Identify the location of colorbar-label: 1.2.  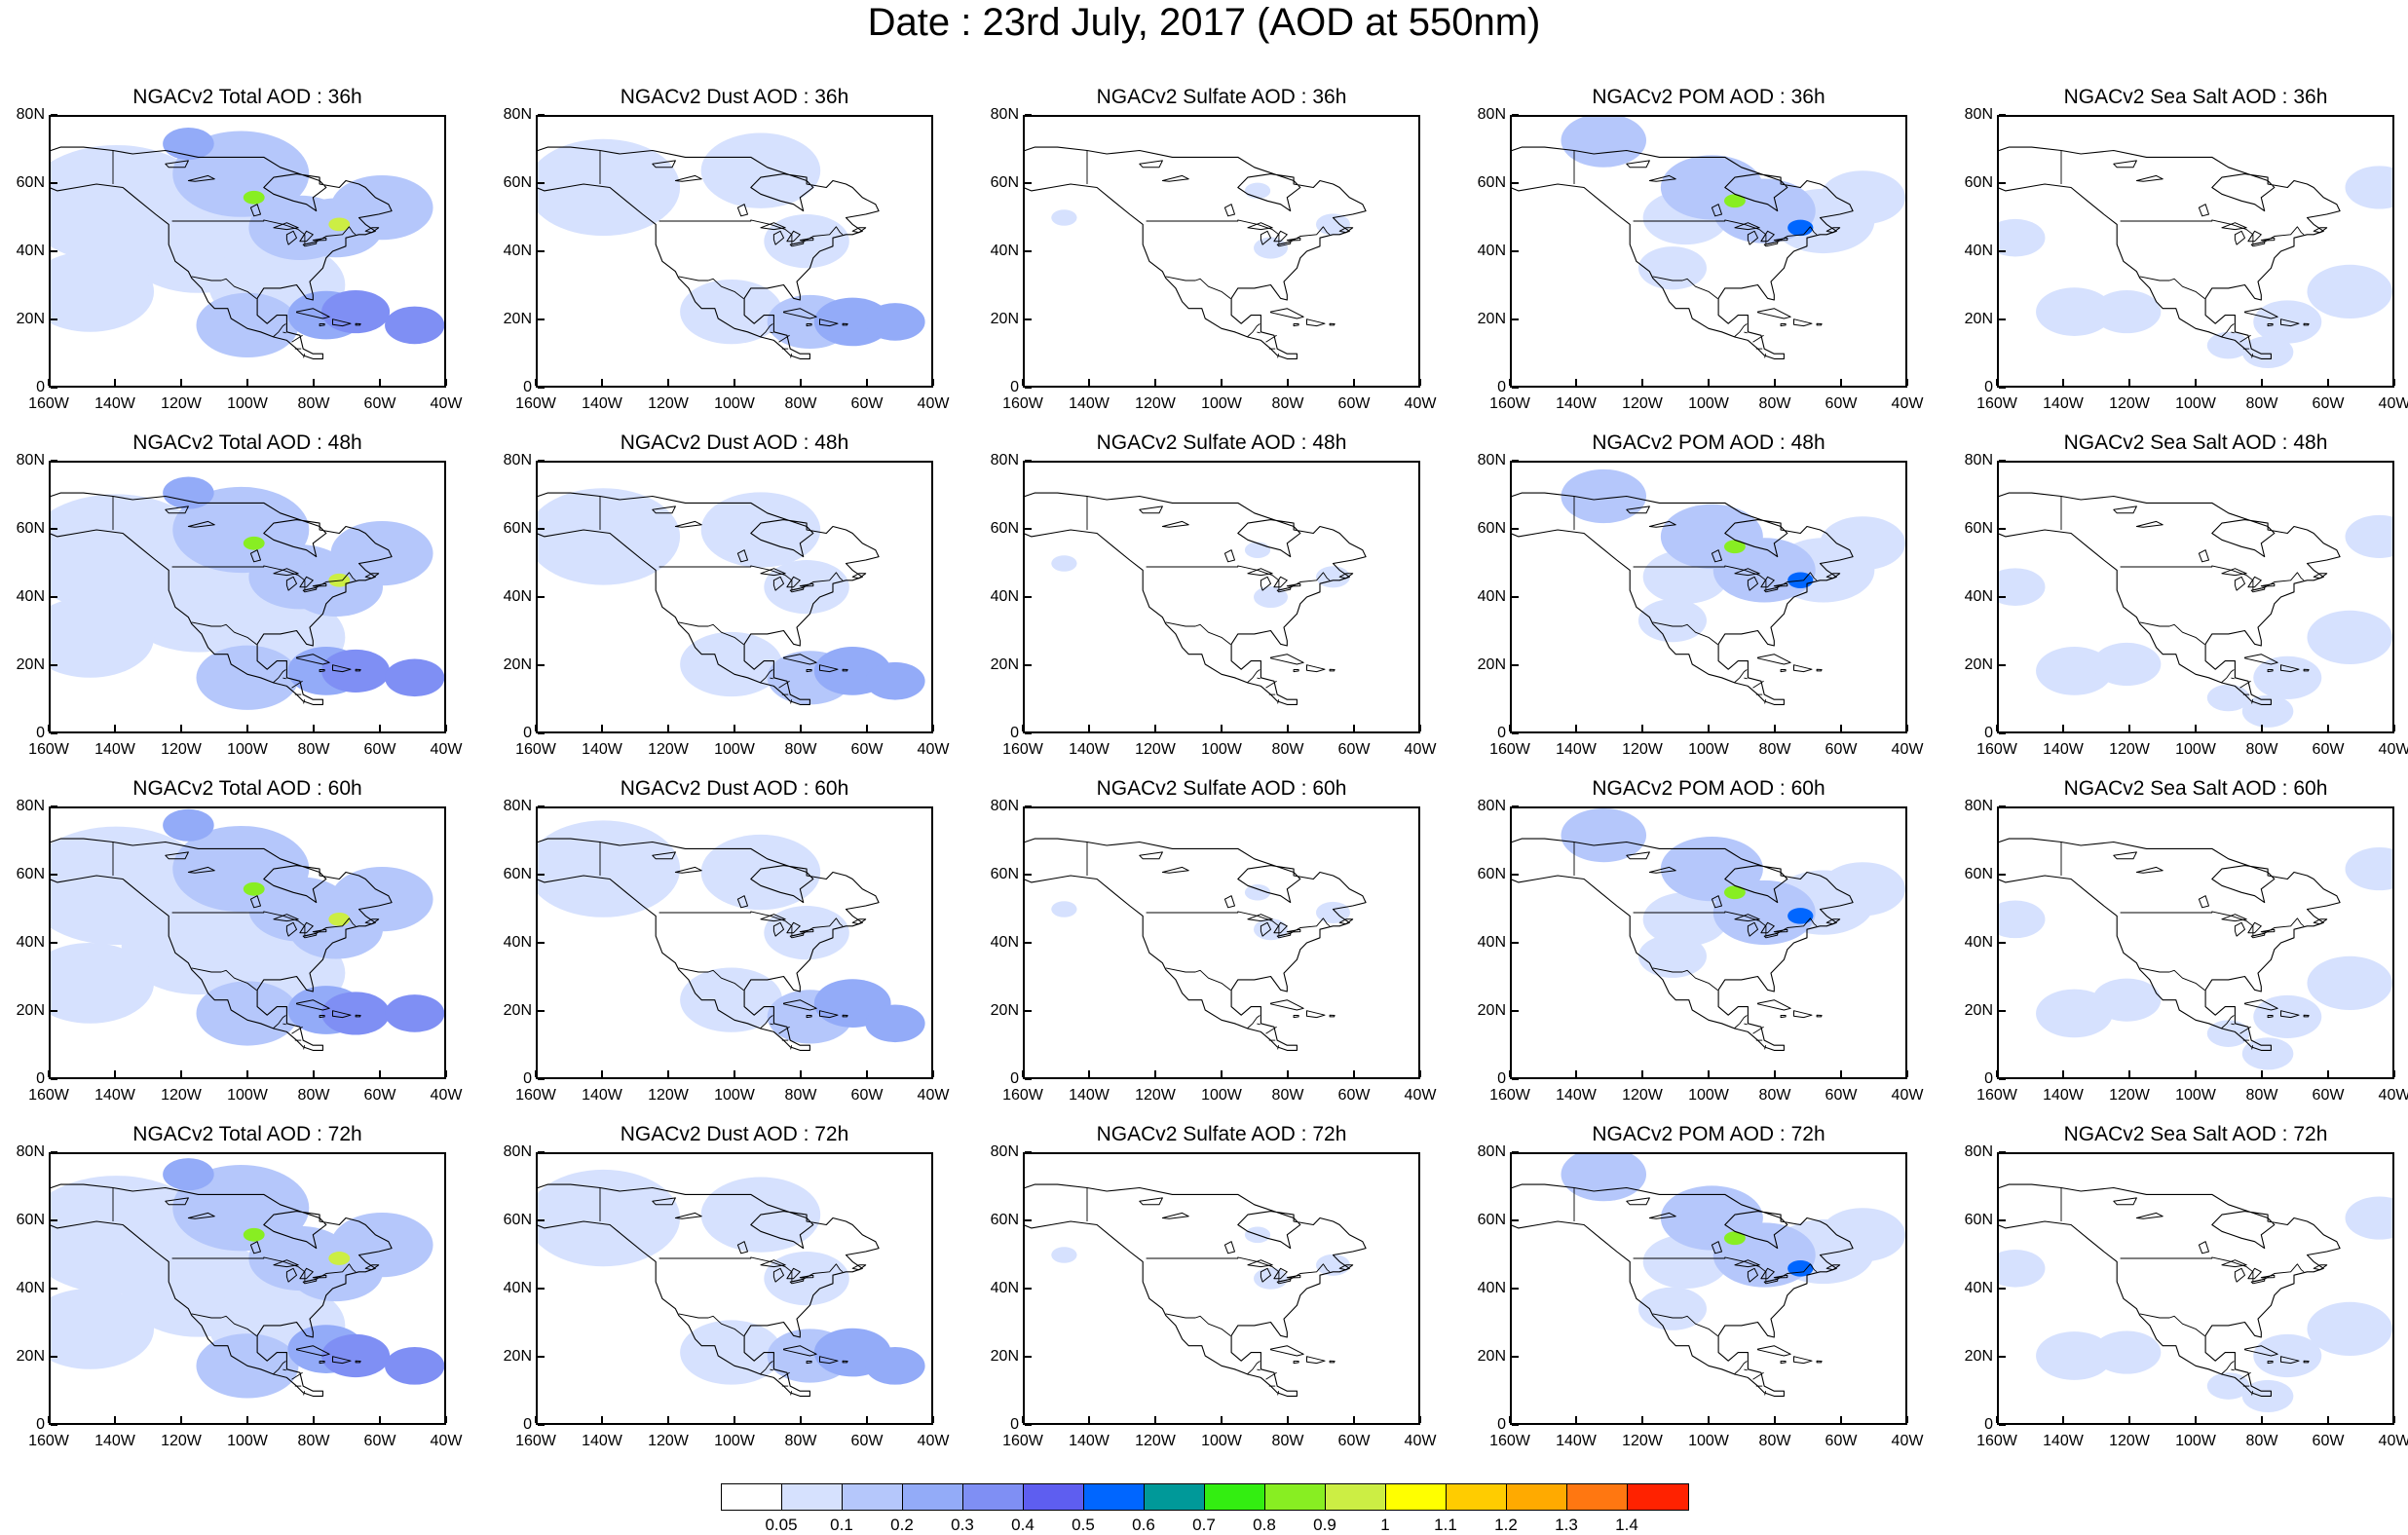
(1506, 1525).